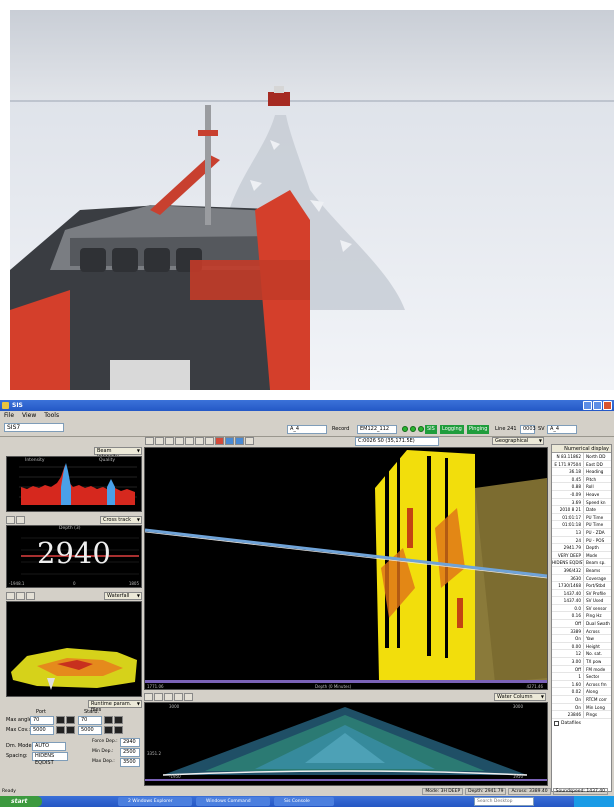  What do you see at coordinates (593, 677) in the screenshot?
I see `numerical-key: Sector` at bounding box center [593, 677].